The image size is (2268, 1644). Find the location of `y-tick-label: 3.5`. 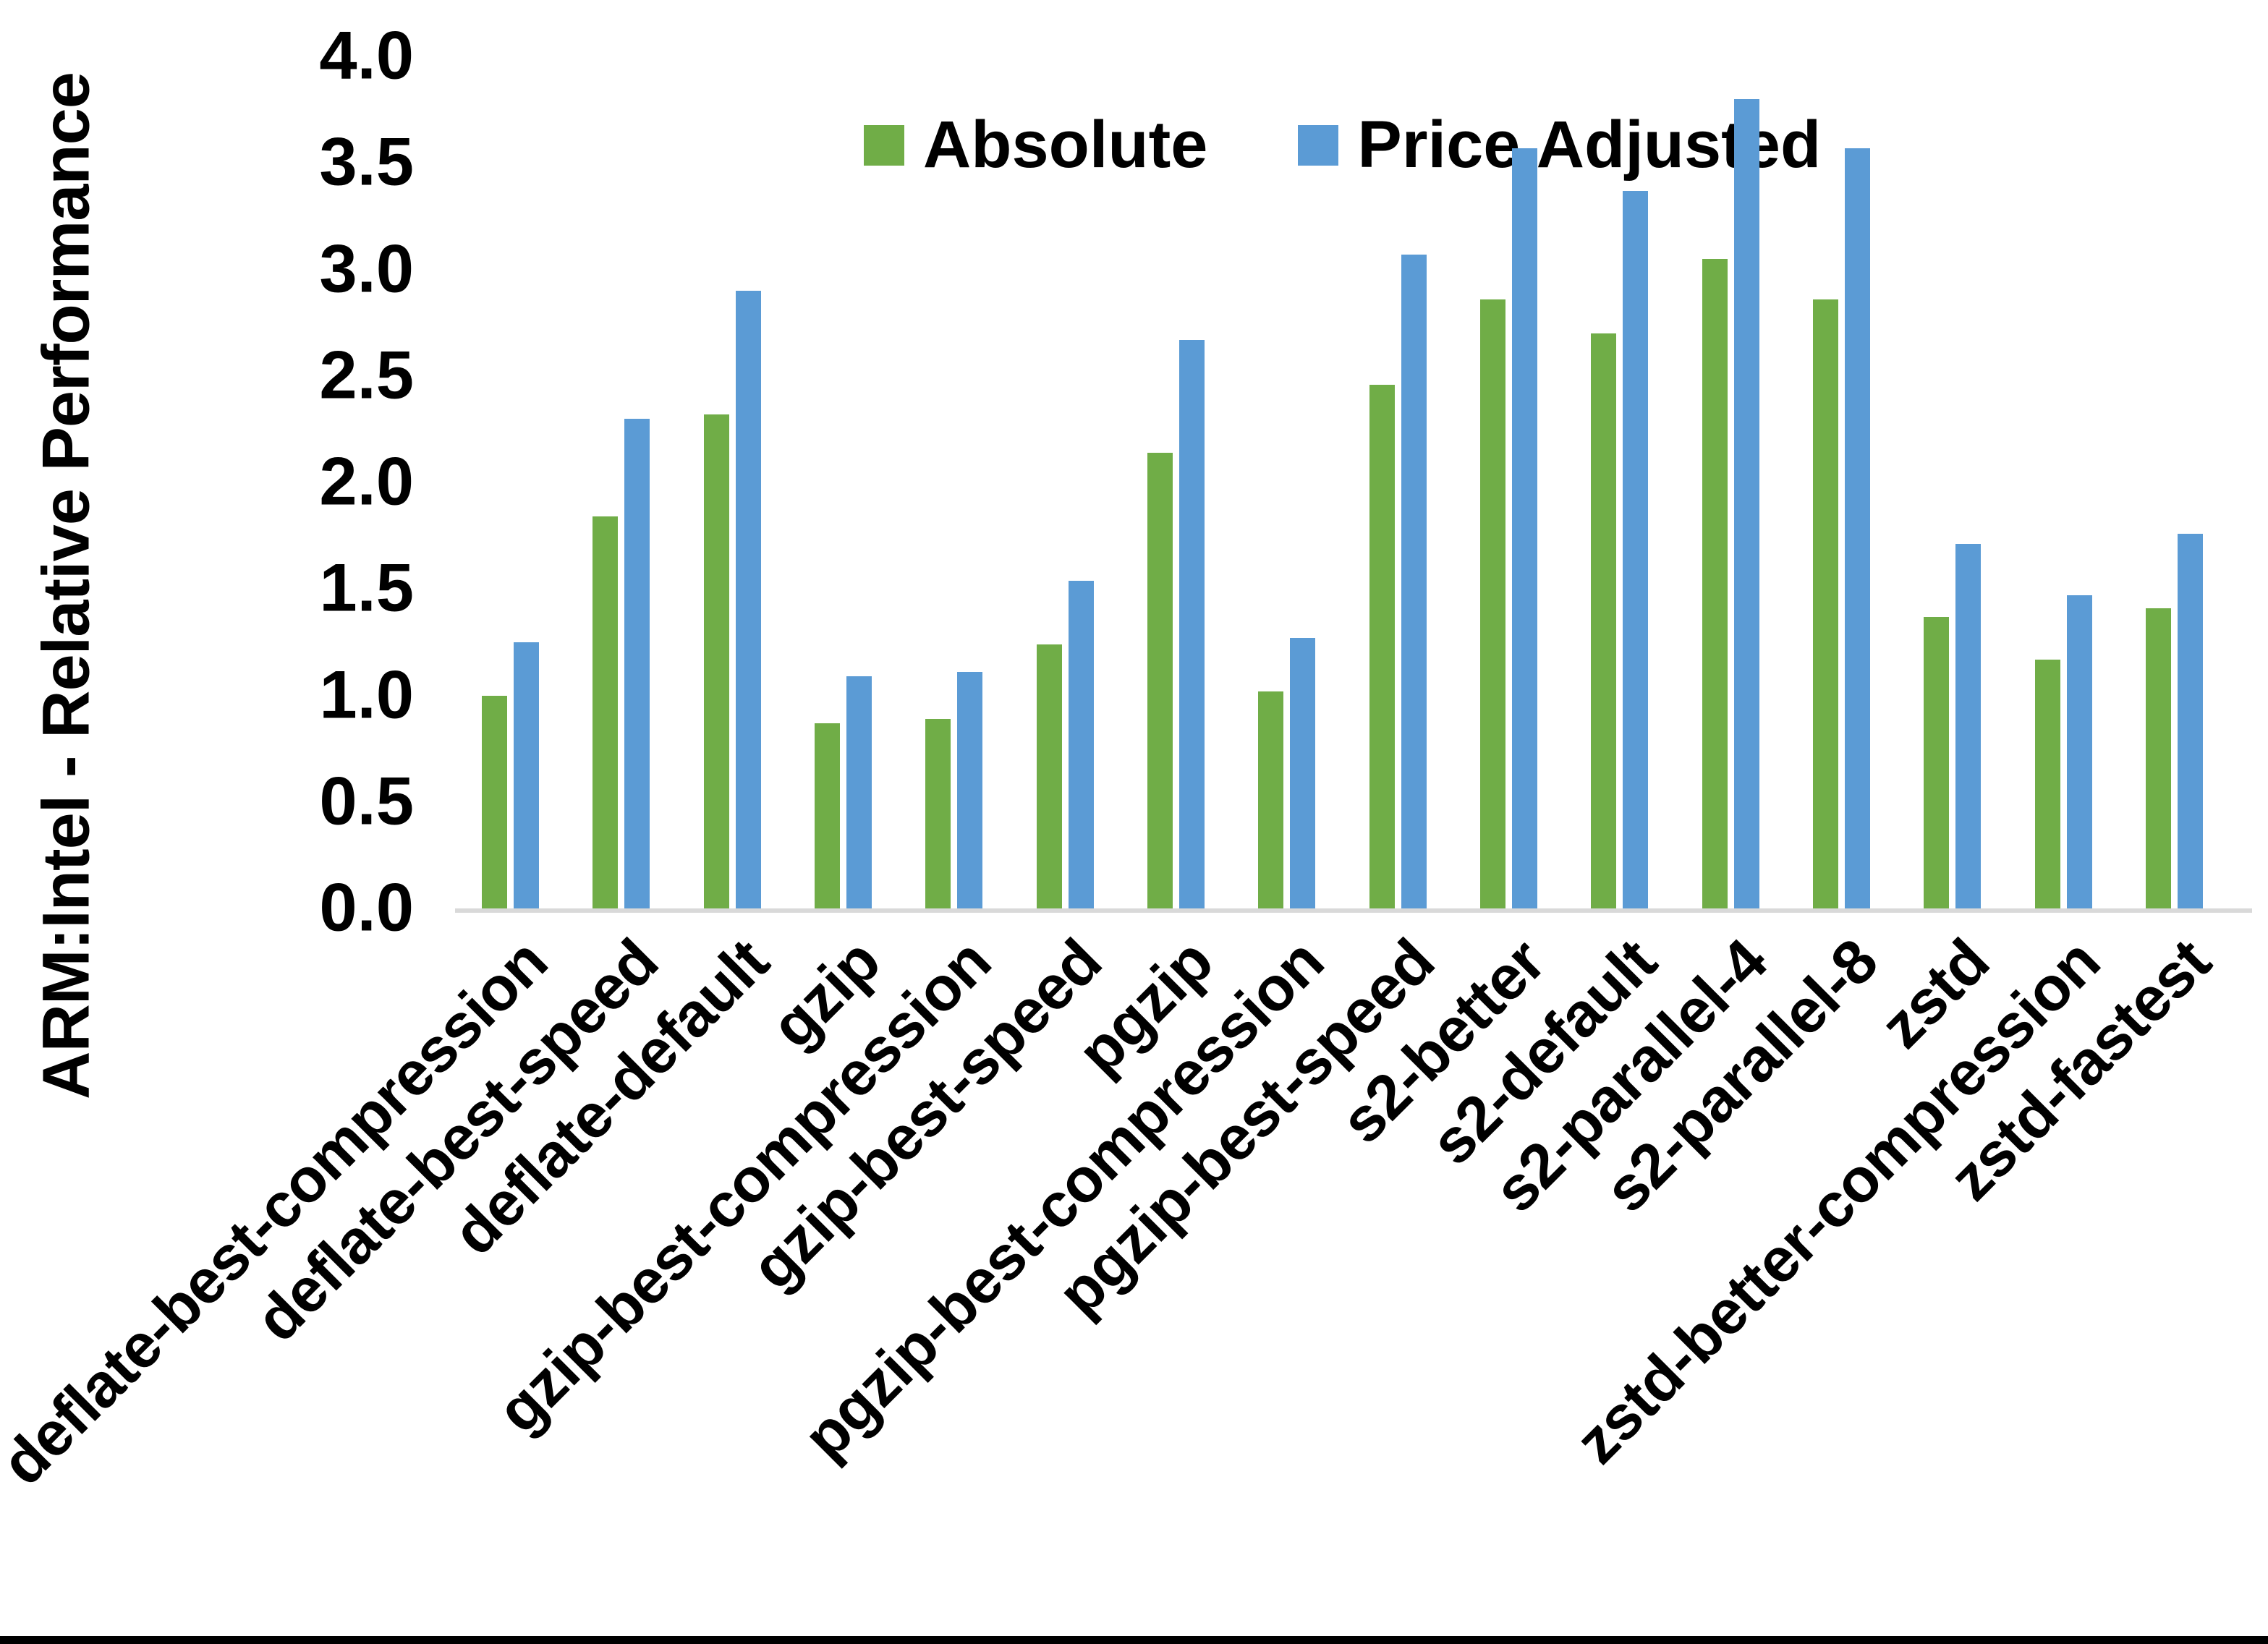

y-tick-label: 3.5 is located at coordinates (366, 161).